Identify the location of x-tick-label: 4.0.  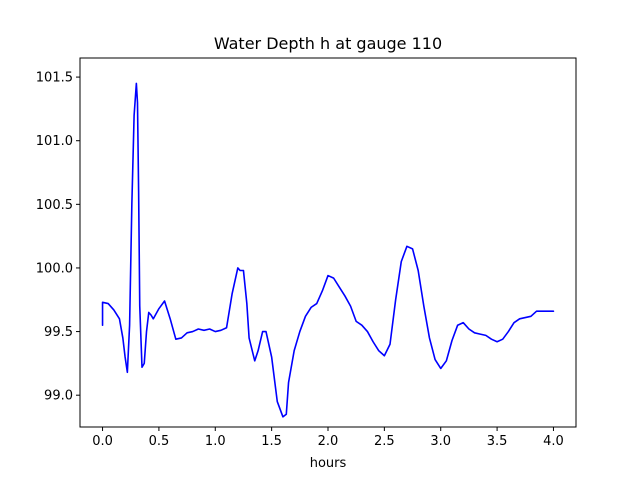
(553, 441).